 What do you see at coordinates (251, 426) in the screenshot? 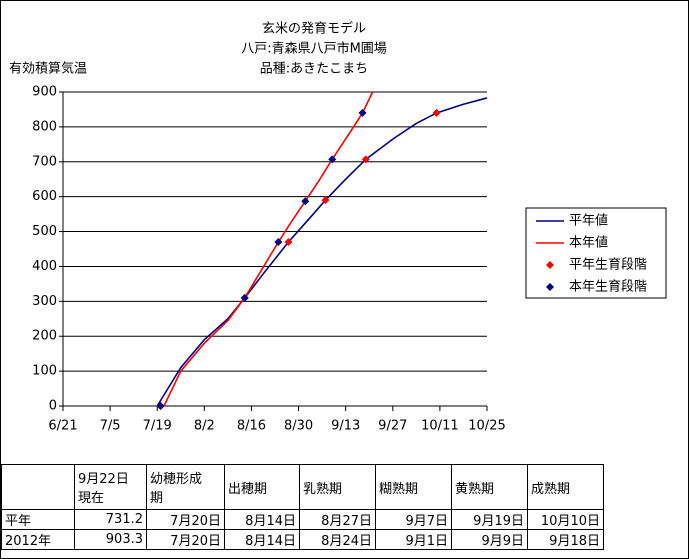
I see `x-tick-label: 8/16` at bounding box center [251, 426].